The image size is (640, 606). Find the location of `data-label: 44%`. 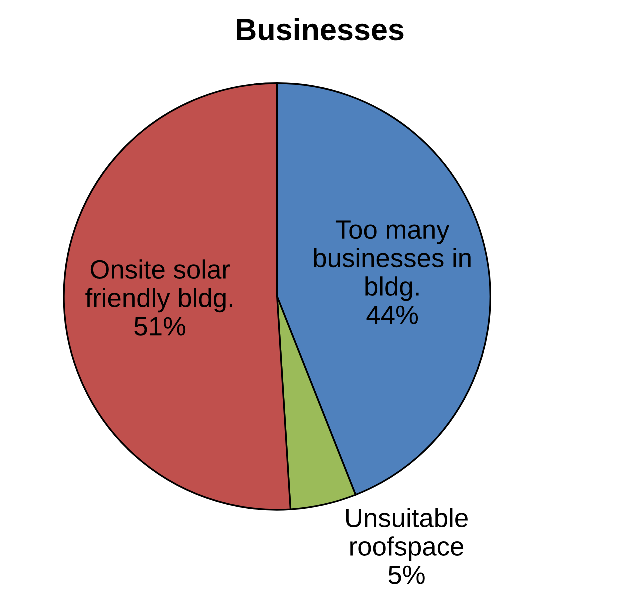

data-label: 44% is located at coordinates (392, 315).